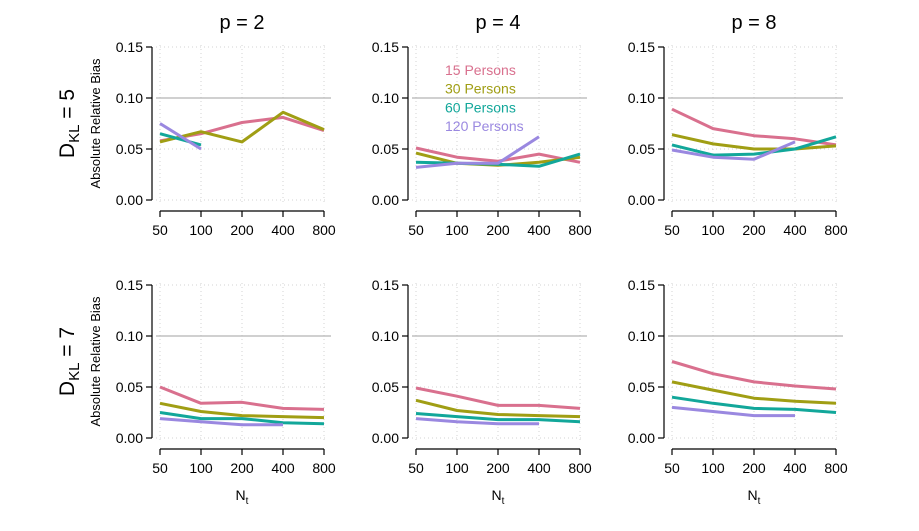  I want to click on legend-entry: 60 Persons, so click(480, 107).